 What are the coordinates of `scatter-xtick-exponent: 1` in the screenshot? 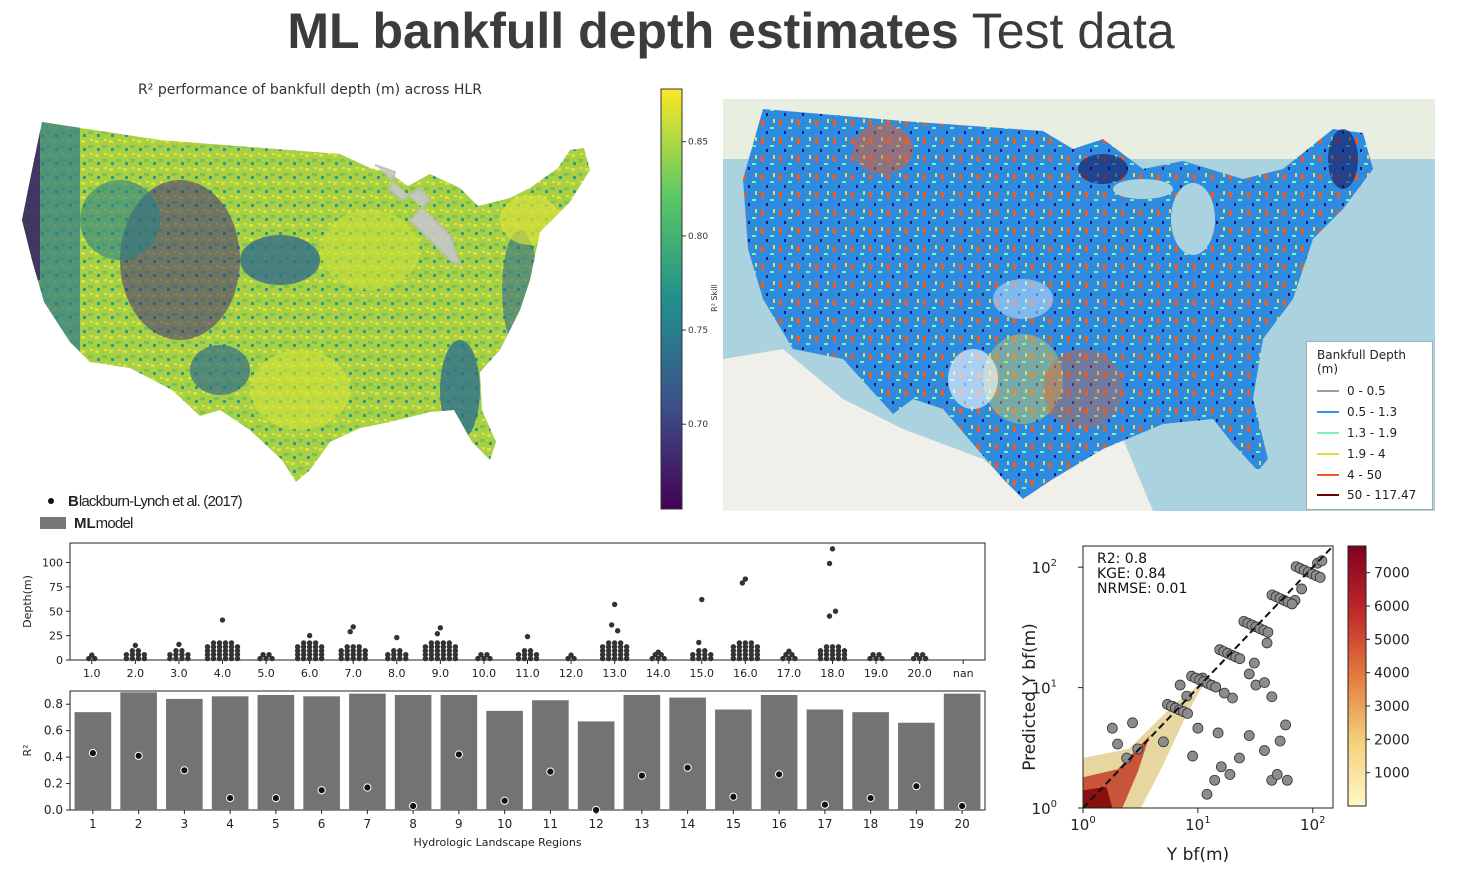 It's located at (1207, 820).